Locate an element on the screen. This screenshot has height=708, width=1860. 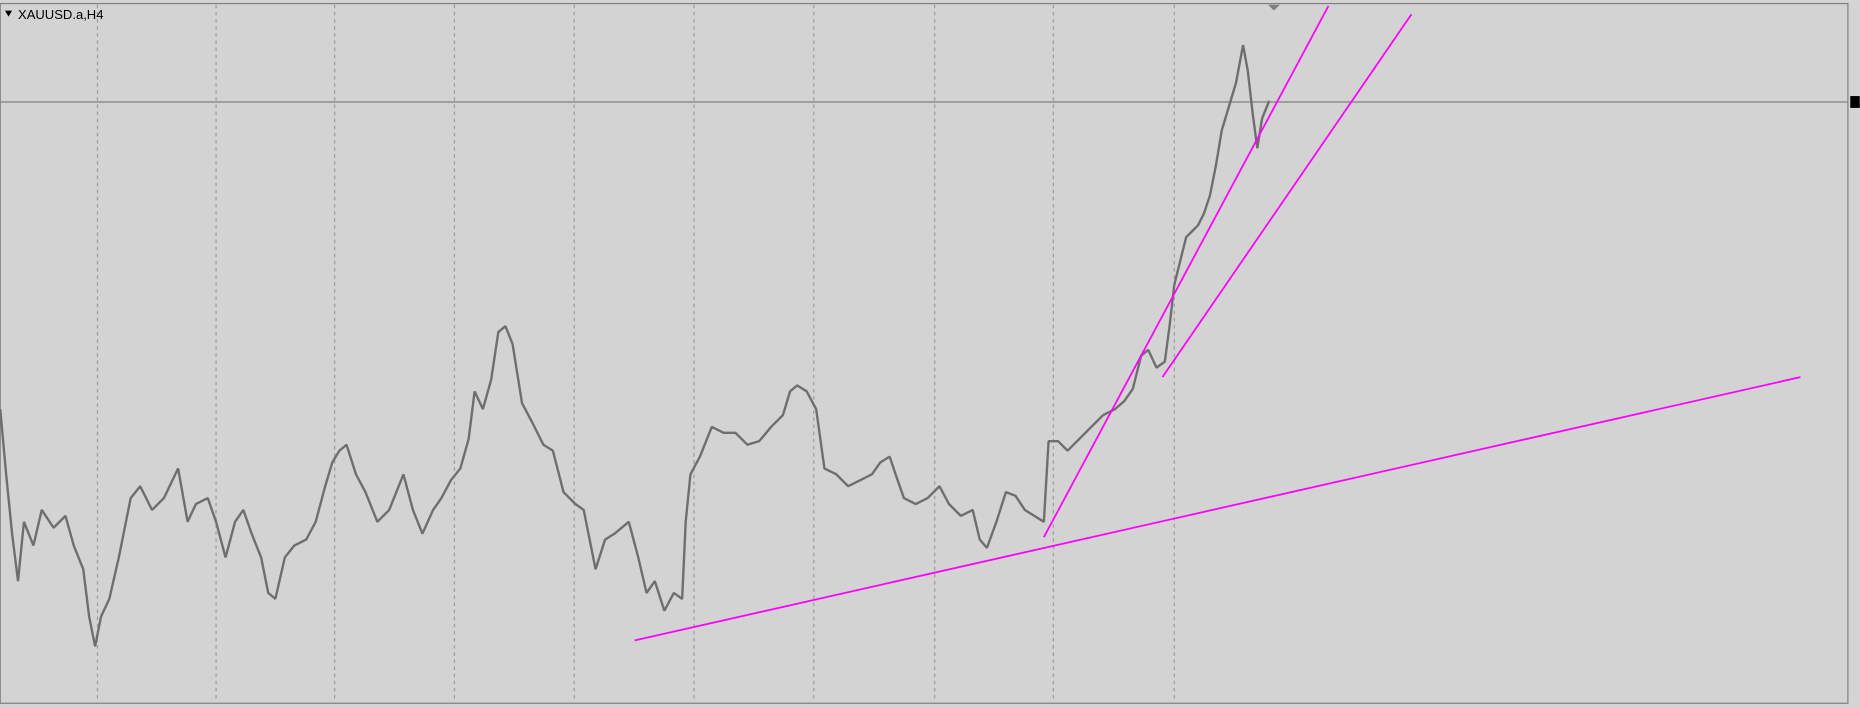
collapse-arrow is located at coordinates (8, 13).